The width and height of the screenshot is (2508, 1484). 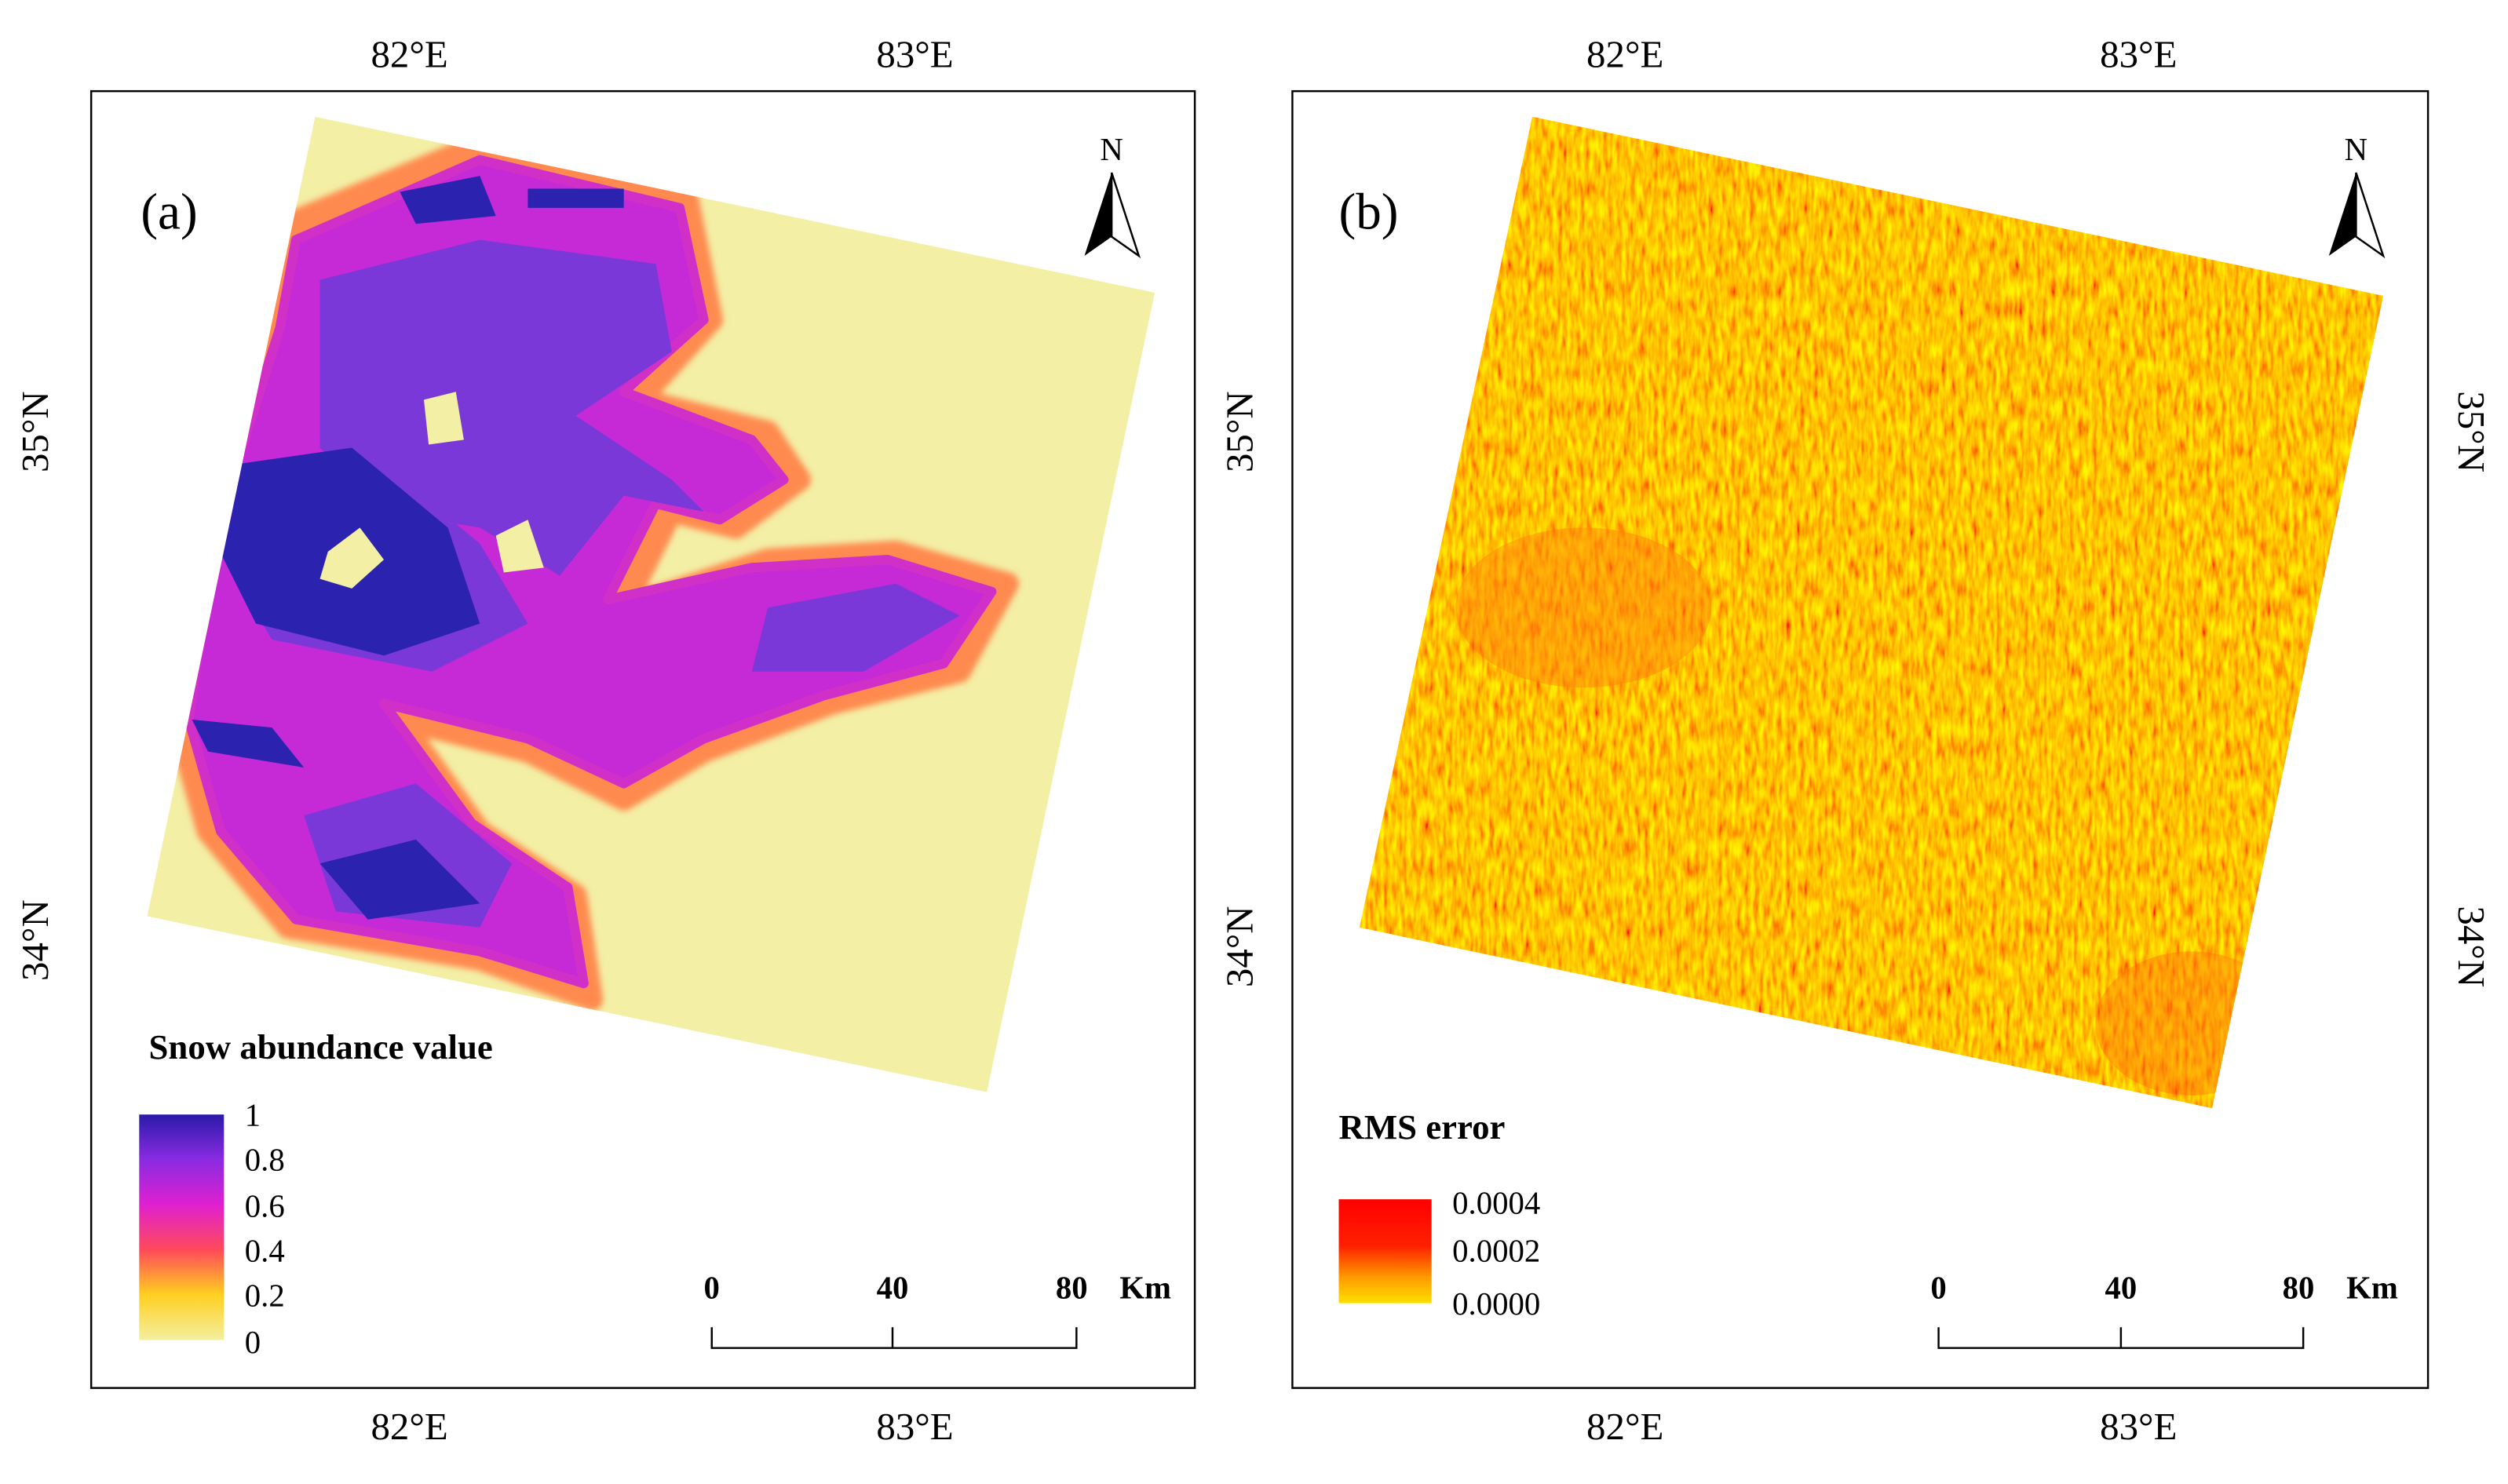 I want to click on legend-label: 0.0002, so click(x=1496, y=1251).